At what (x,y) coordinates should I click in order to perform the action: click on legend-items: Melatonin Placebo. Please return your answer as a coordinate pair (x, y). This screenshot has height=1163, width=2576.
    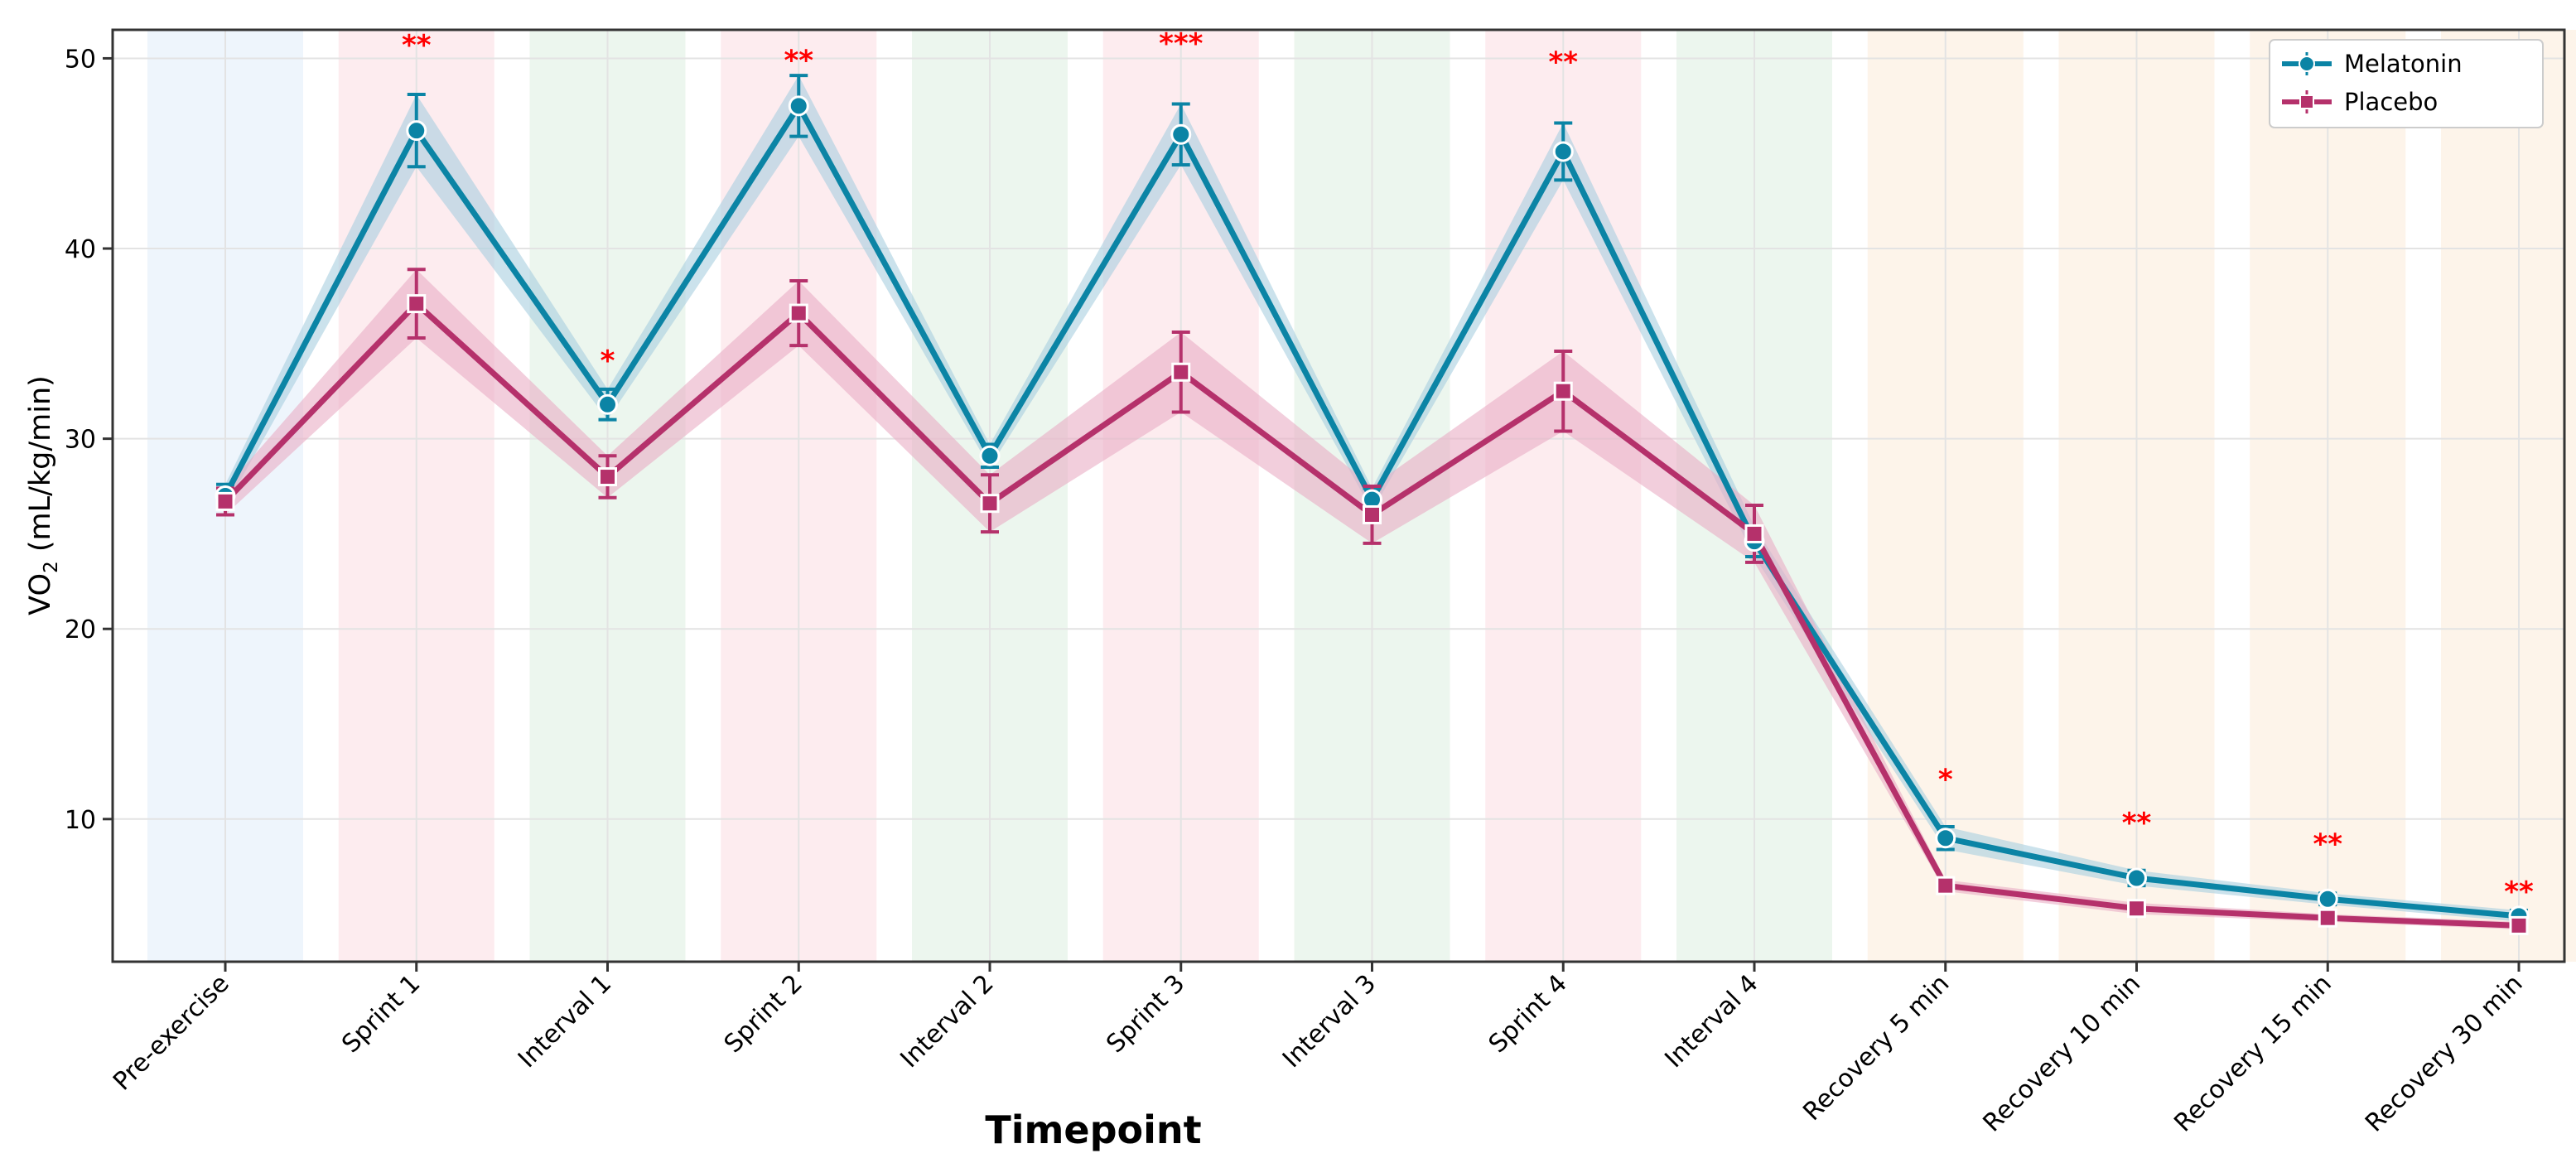
    Looking at the image, I should click on (2373, 83).